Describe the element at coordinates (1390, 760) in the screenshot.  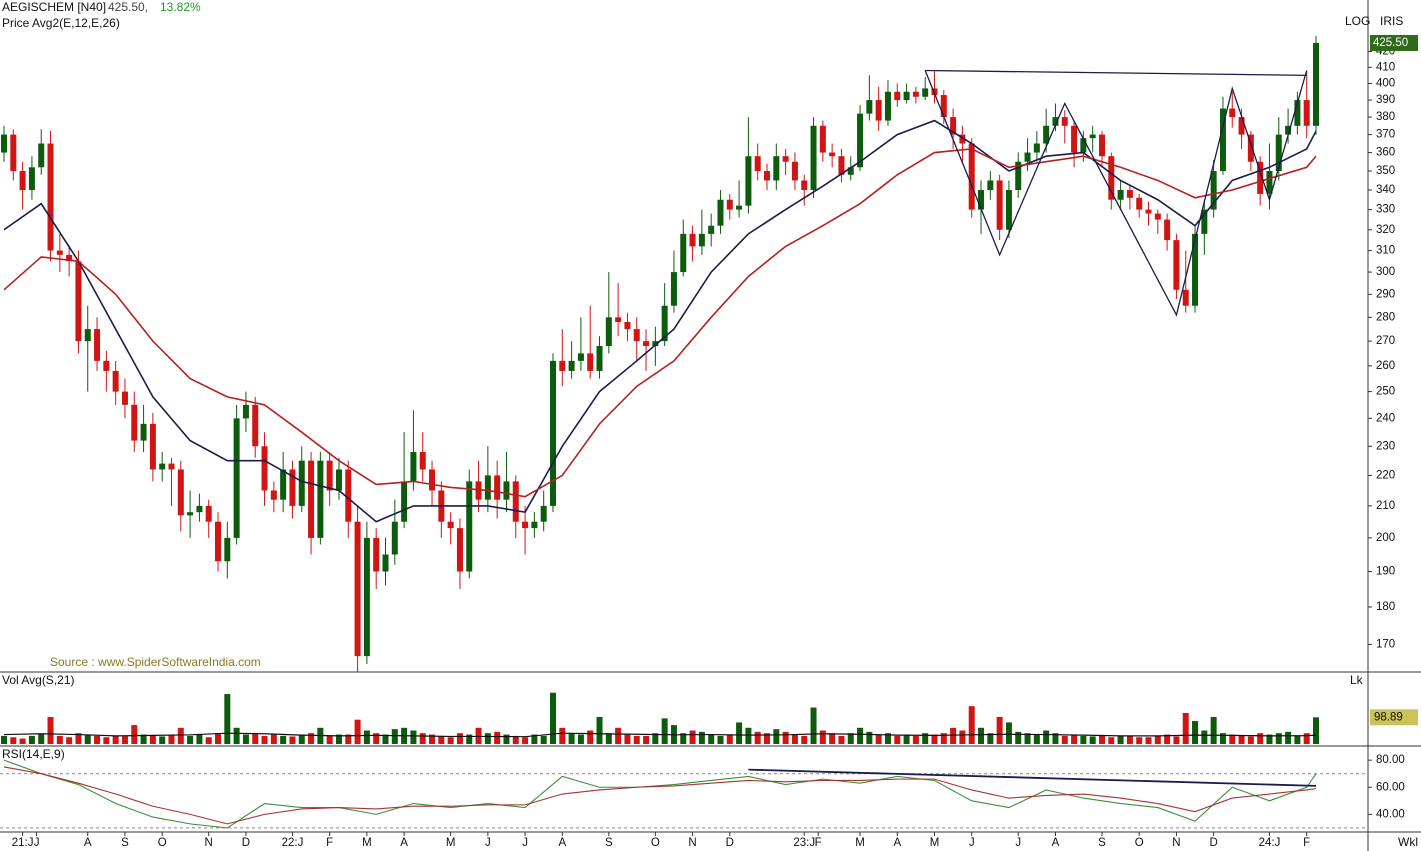
I see `y-tick-label: 80.00` at that location.